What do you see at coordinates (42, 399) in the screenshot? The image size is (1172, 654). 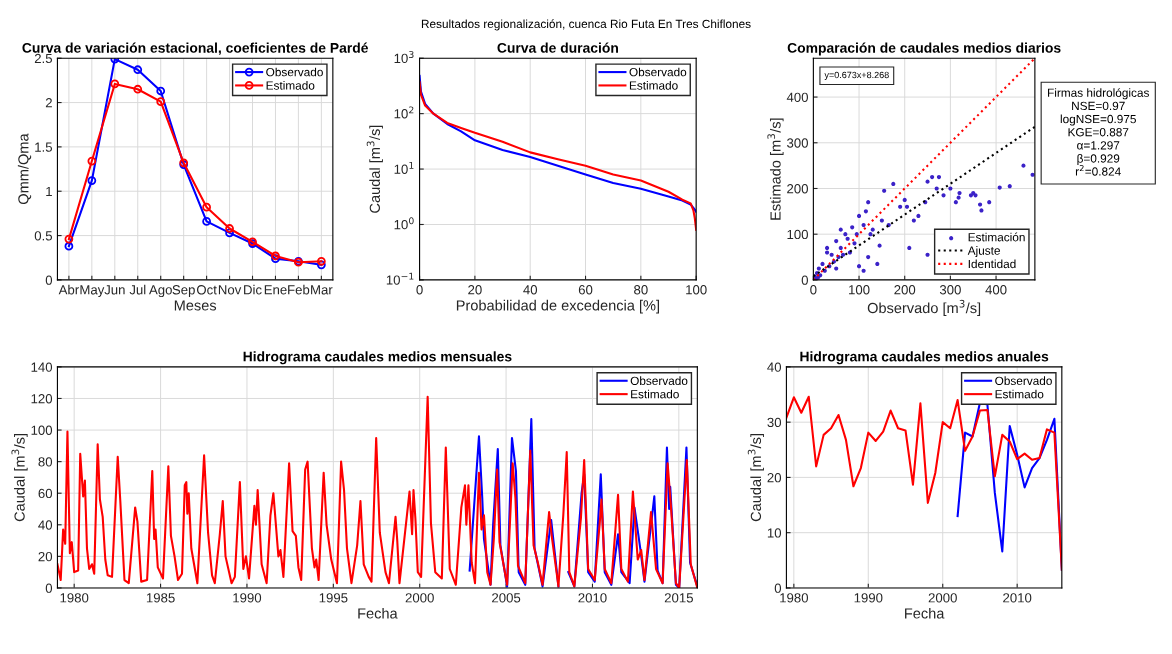 I see `y-tick-label: 120` at bounding box center [42, 399].